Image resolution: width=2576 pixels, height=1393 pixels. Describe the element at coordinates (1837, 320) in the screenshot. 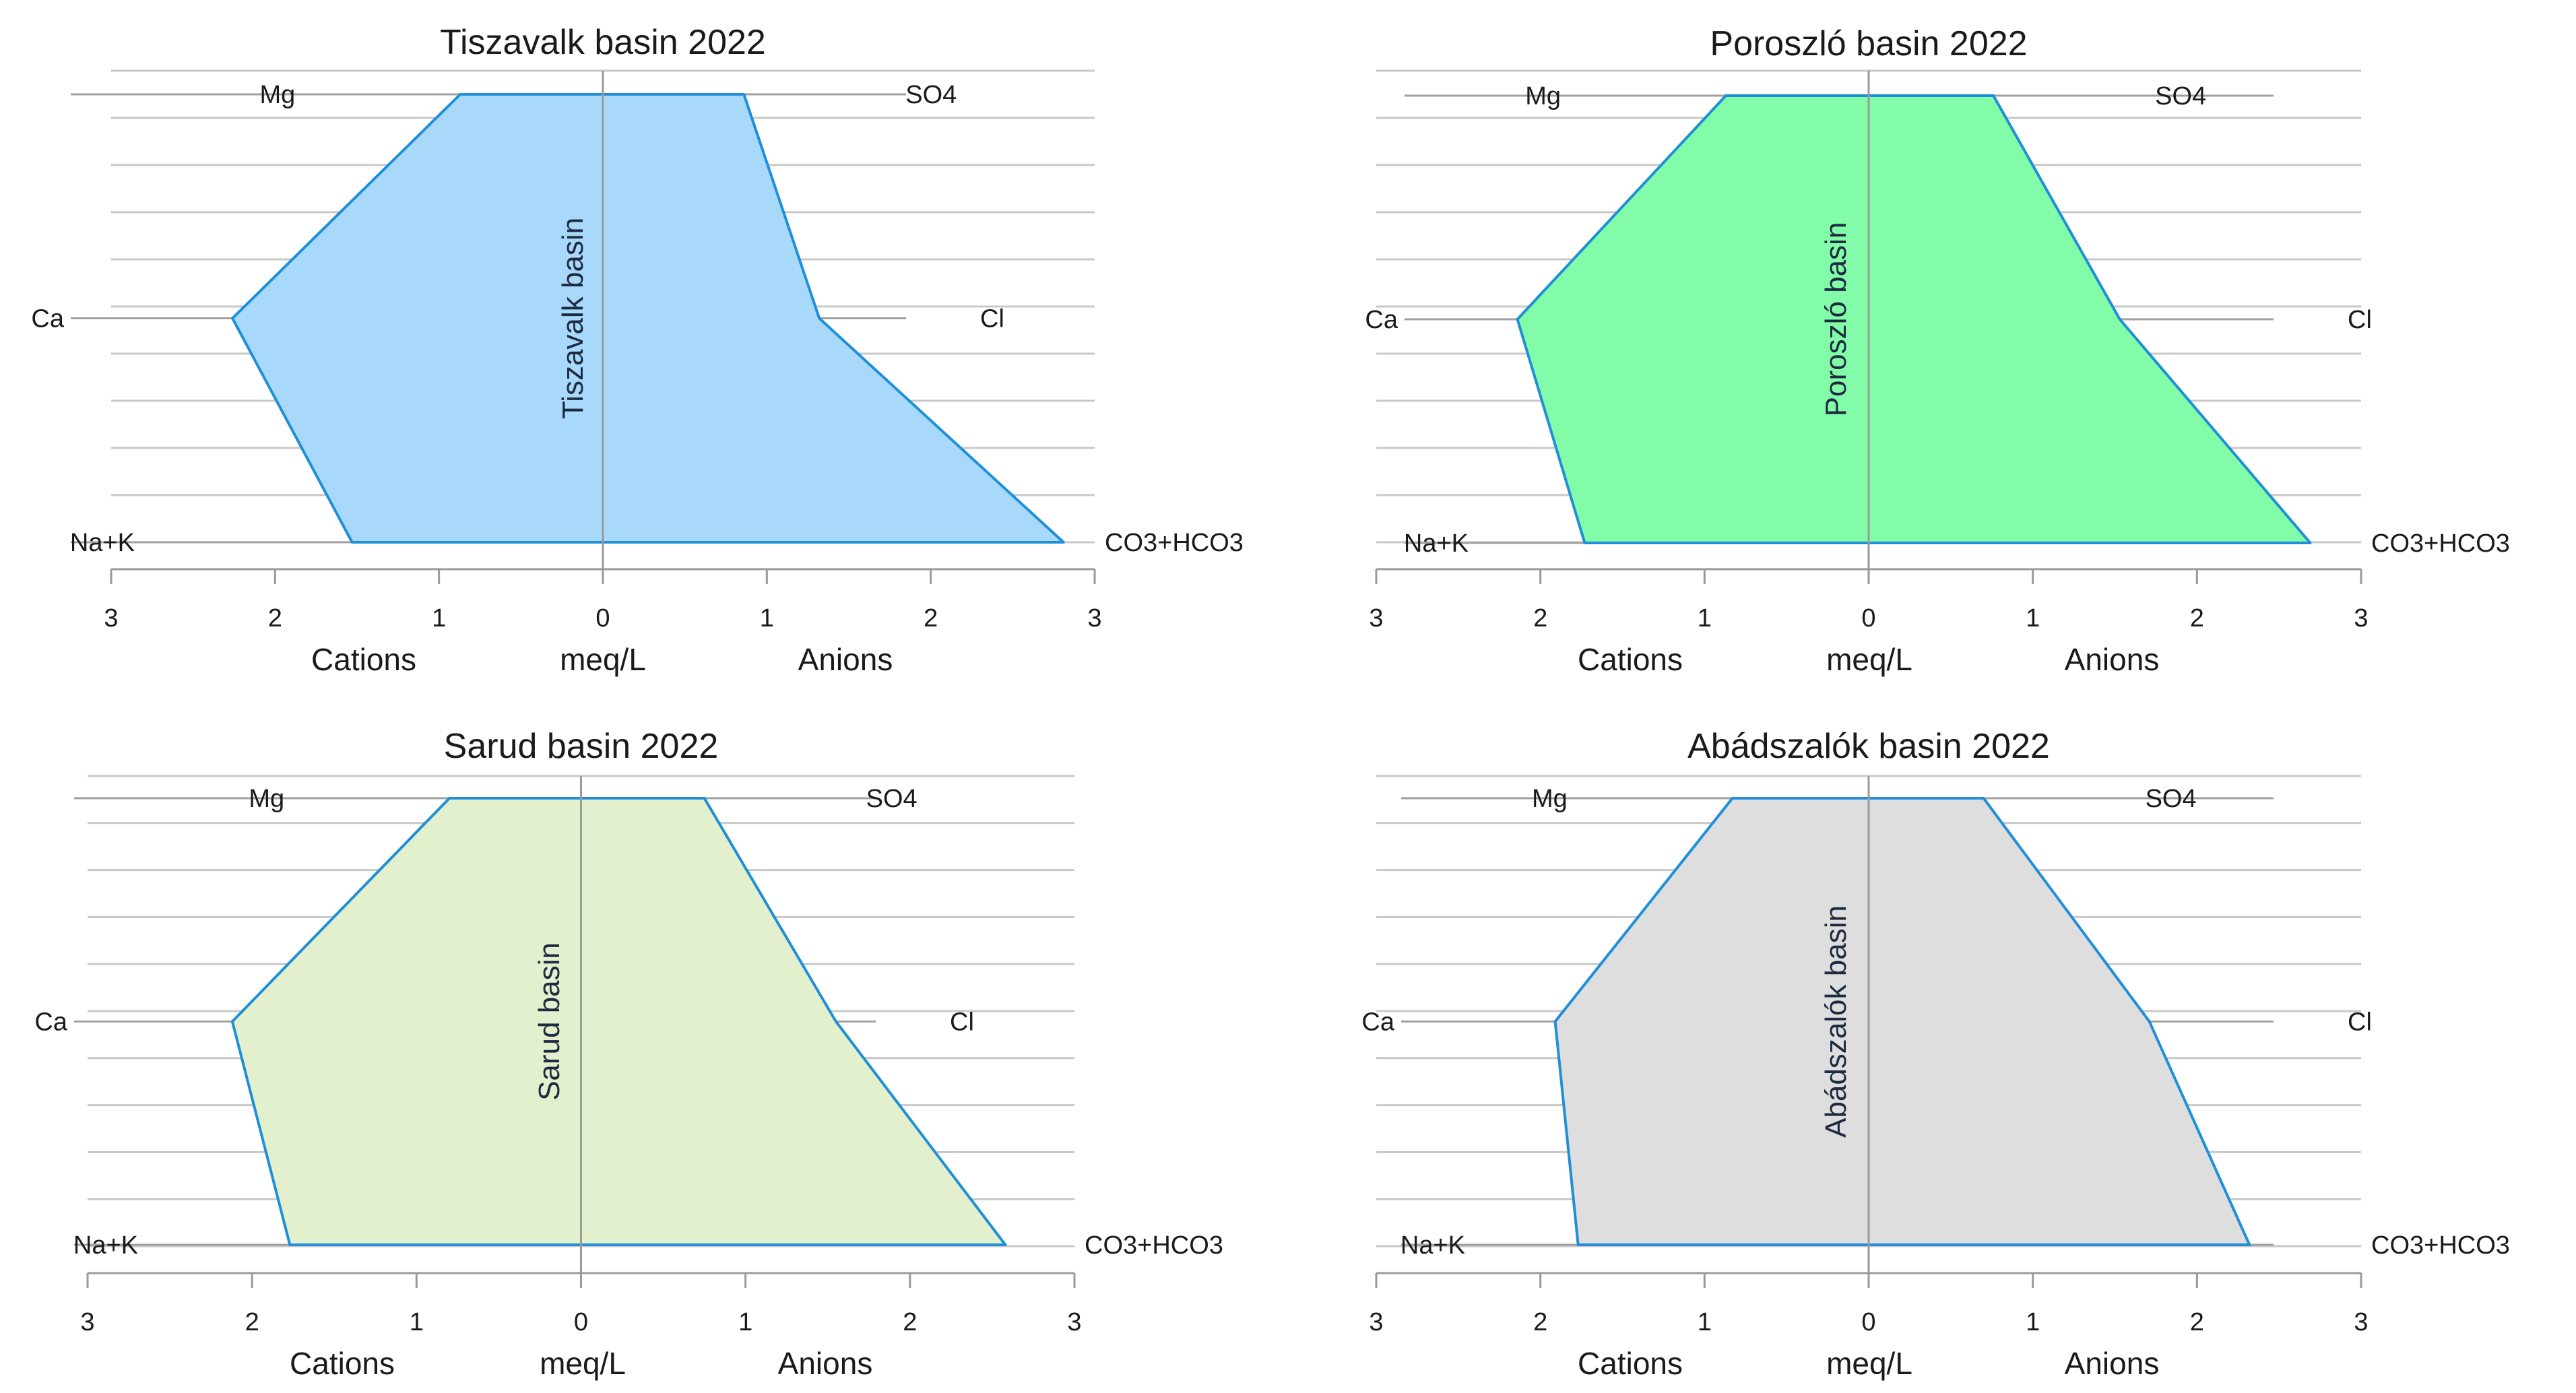

I see `center-vertical-label: Poroszló basin` at that location.